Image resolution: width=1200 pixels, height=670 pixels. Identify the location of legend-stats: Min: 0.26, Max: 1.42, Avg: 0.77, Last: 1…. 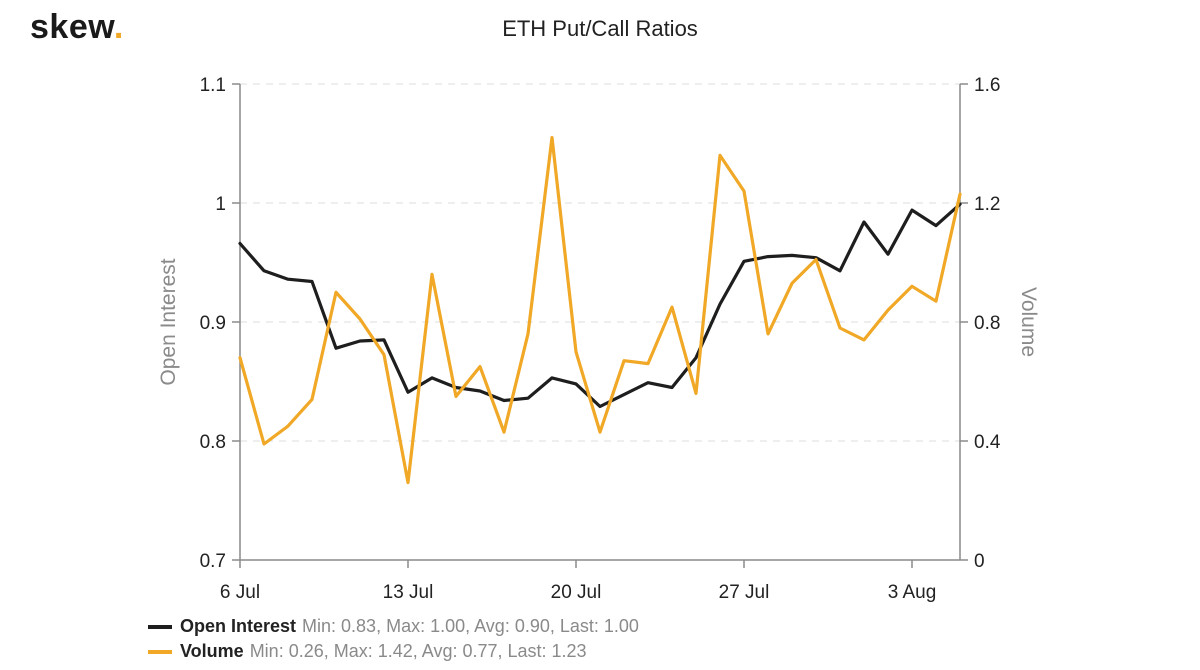
(418, 651).